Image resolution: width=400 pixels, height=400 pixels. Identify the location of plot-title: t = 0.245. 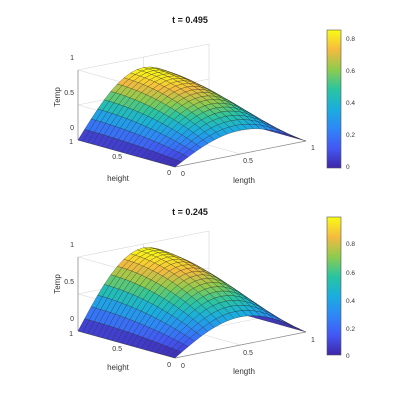
(190, 212).